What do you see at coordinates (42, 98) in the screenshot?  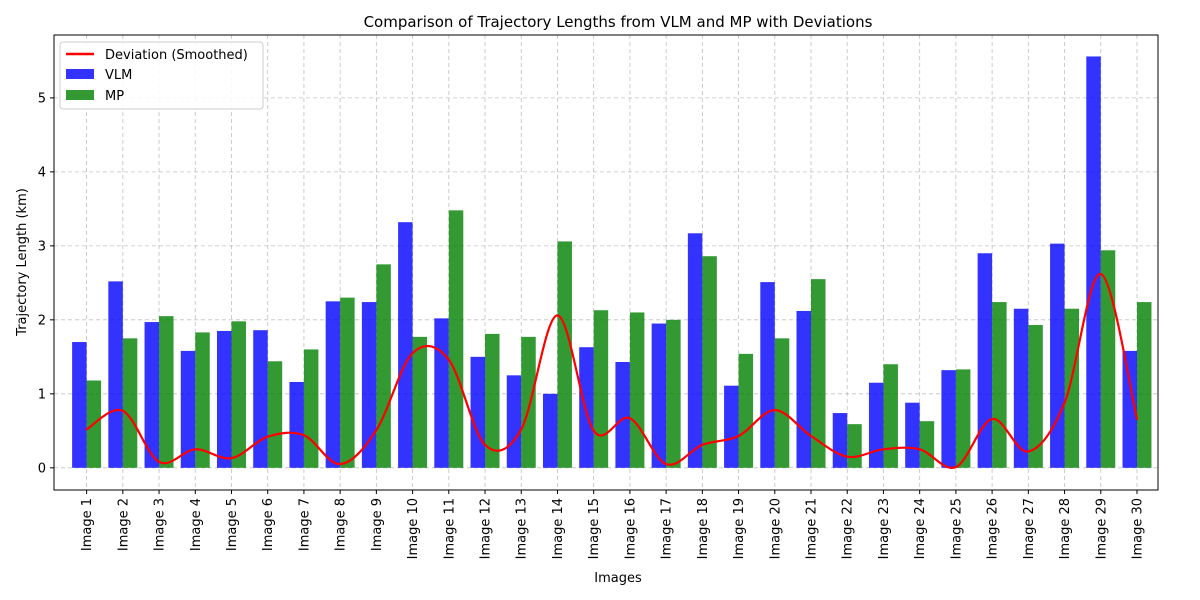 I see `y-tick-label: 5` at bounding box center [42, 98].